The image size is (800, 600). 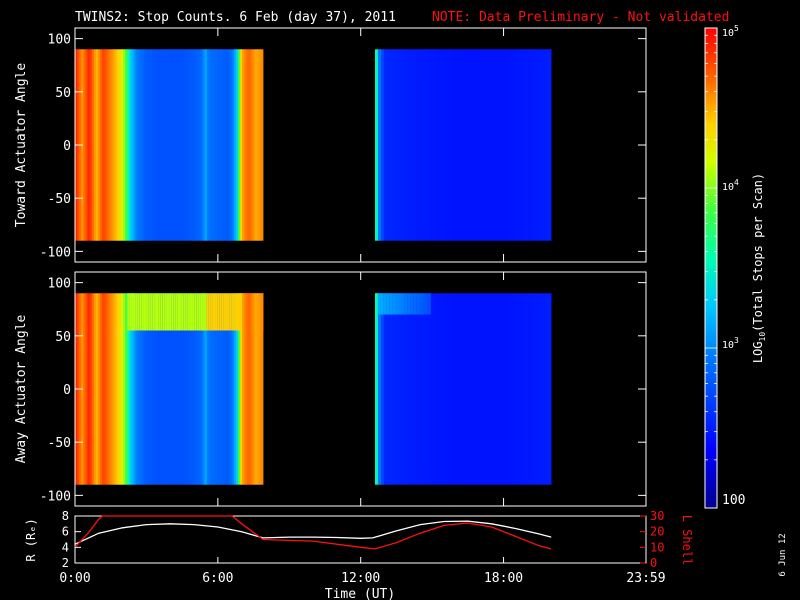 What do you see at coordinates (55, 252) in the screenshot?
I see `y-tick-label: -100` at bounding box center [55, 252].